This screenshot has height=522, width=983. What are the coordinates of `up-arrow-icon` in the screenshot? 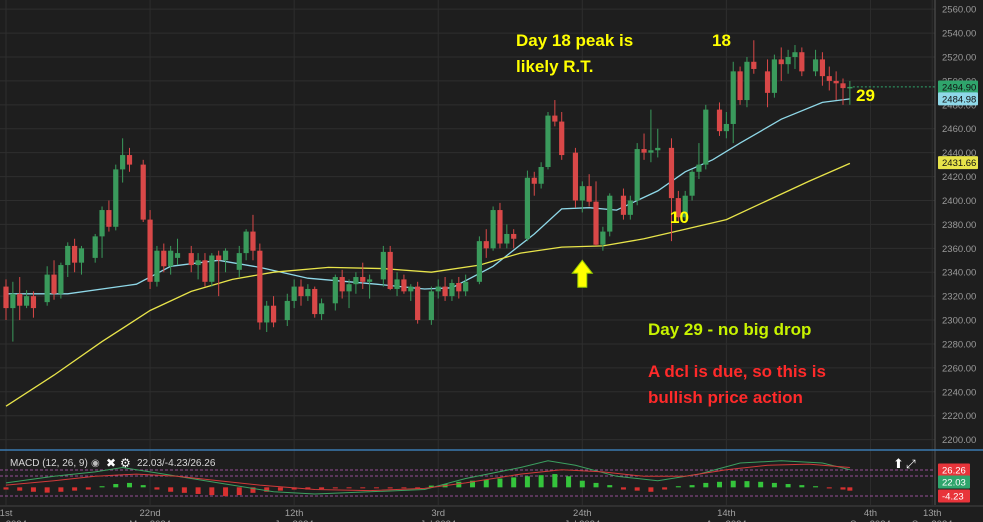 It's located at (582, 273).